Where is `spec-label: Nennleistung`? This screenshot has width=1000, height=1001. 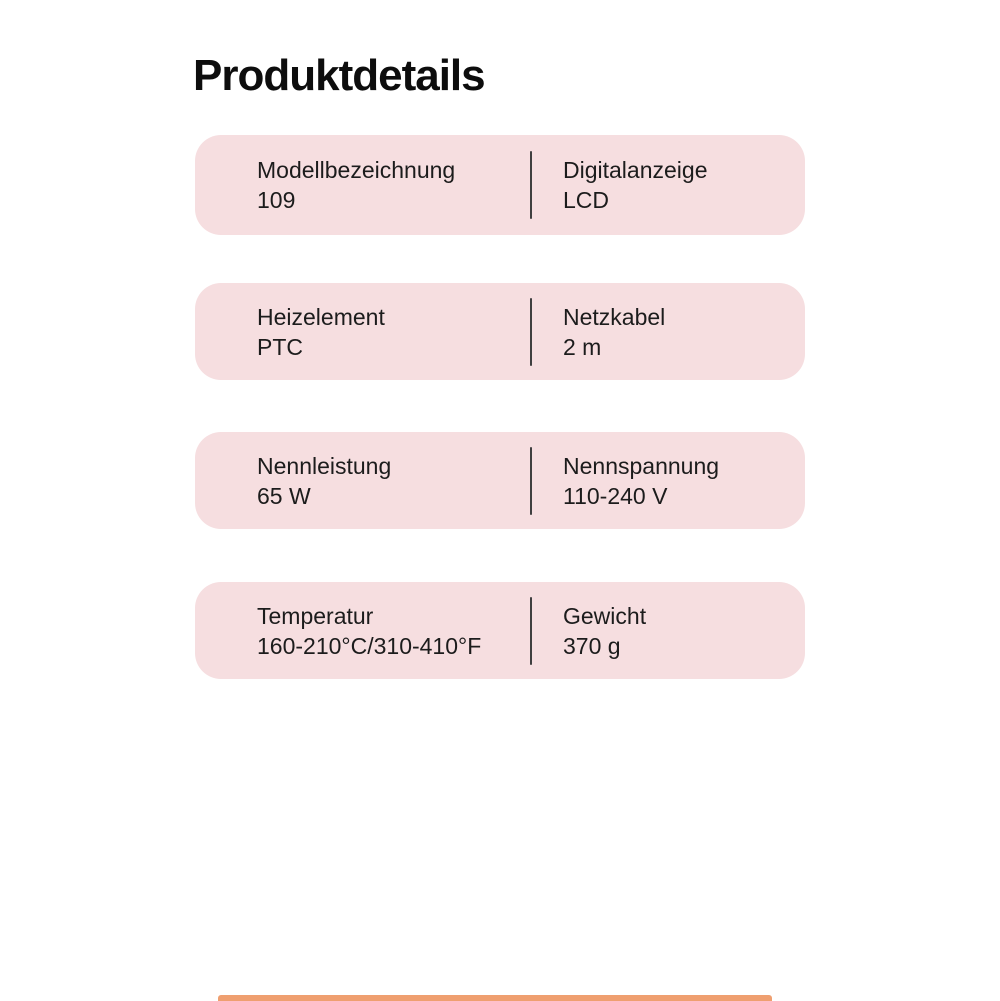 spec-label: Nennleistung is located at coordinates (324, 465).